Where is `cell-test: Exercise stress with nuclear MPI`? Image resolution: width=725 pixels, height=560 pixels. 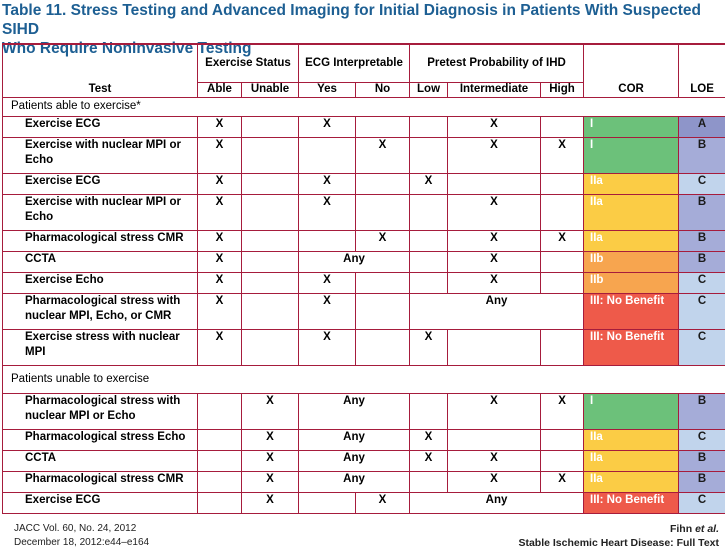 cell-test: Exercise stress with nuclear MPI is located at coordinates (100, 347).